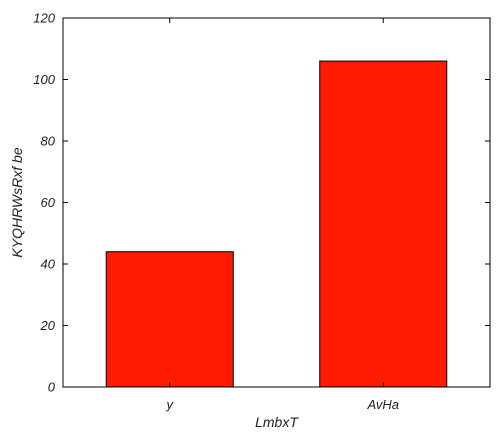 Image resolution: width=504 pixels, height=441 pixels. What do you see at coordinates (44, 79) in the screenshot?
I see `y-tick-label: 100` at bounding box center [44, 79].